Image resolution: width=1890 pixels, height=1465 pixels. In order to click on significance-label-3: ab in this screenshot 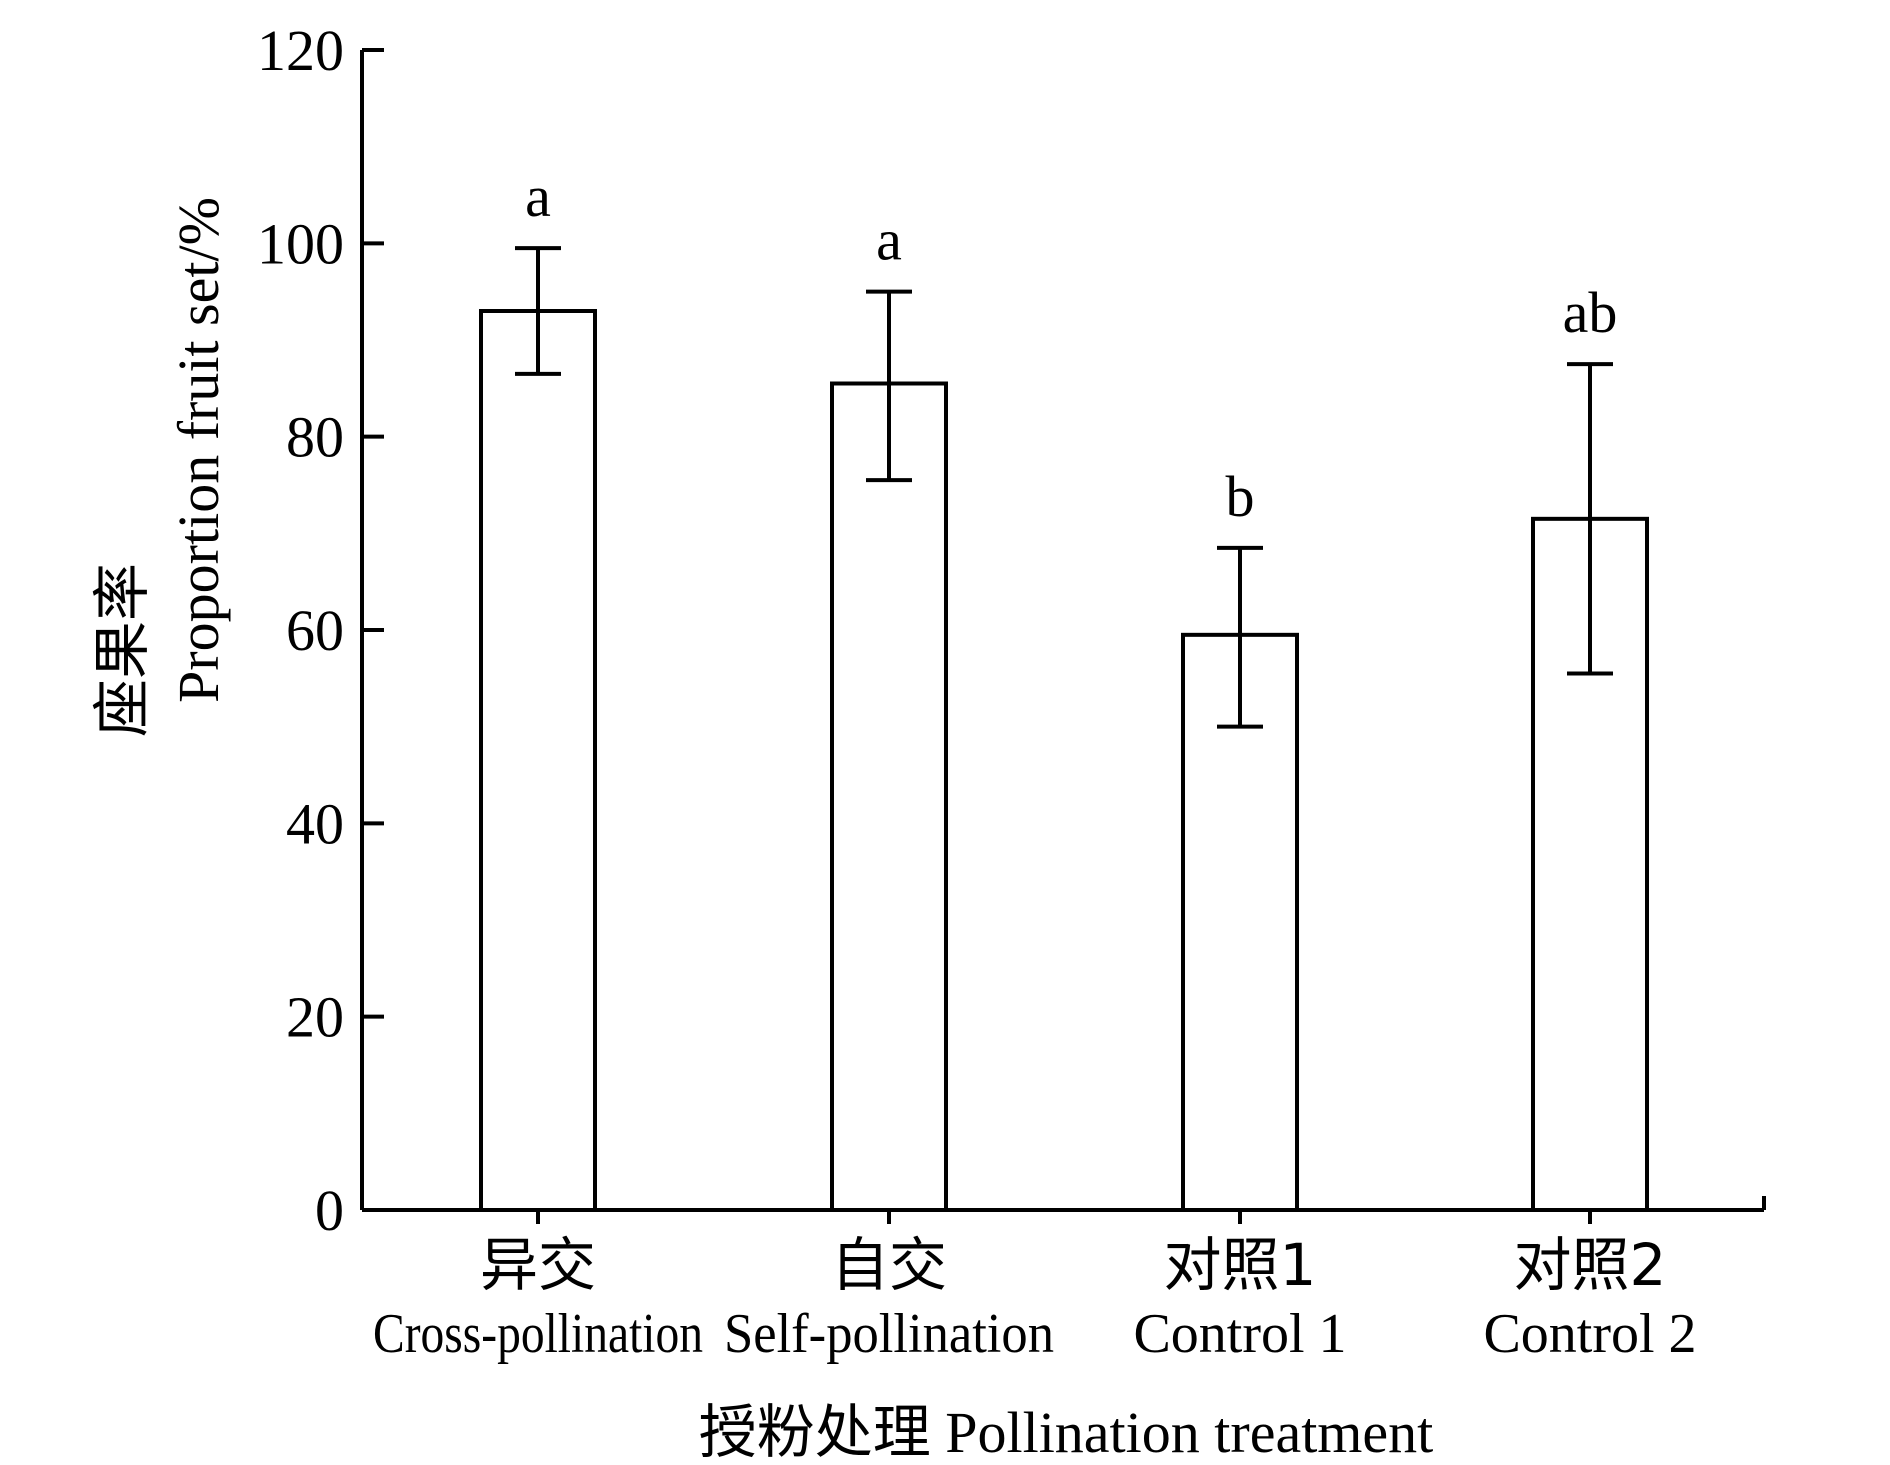, I will do `click(1590, 312)`.